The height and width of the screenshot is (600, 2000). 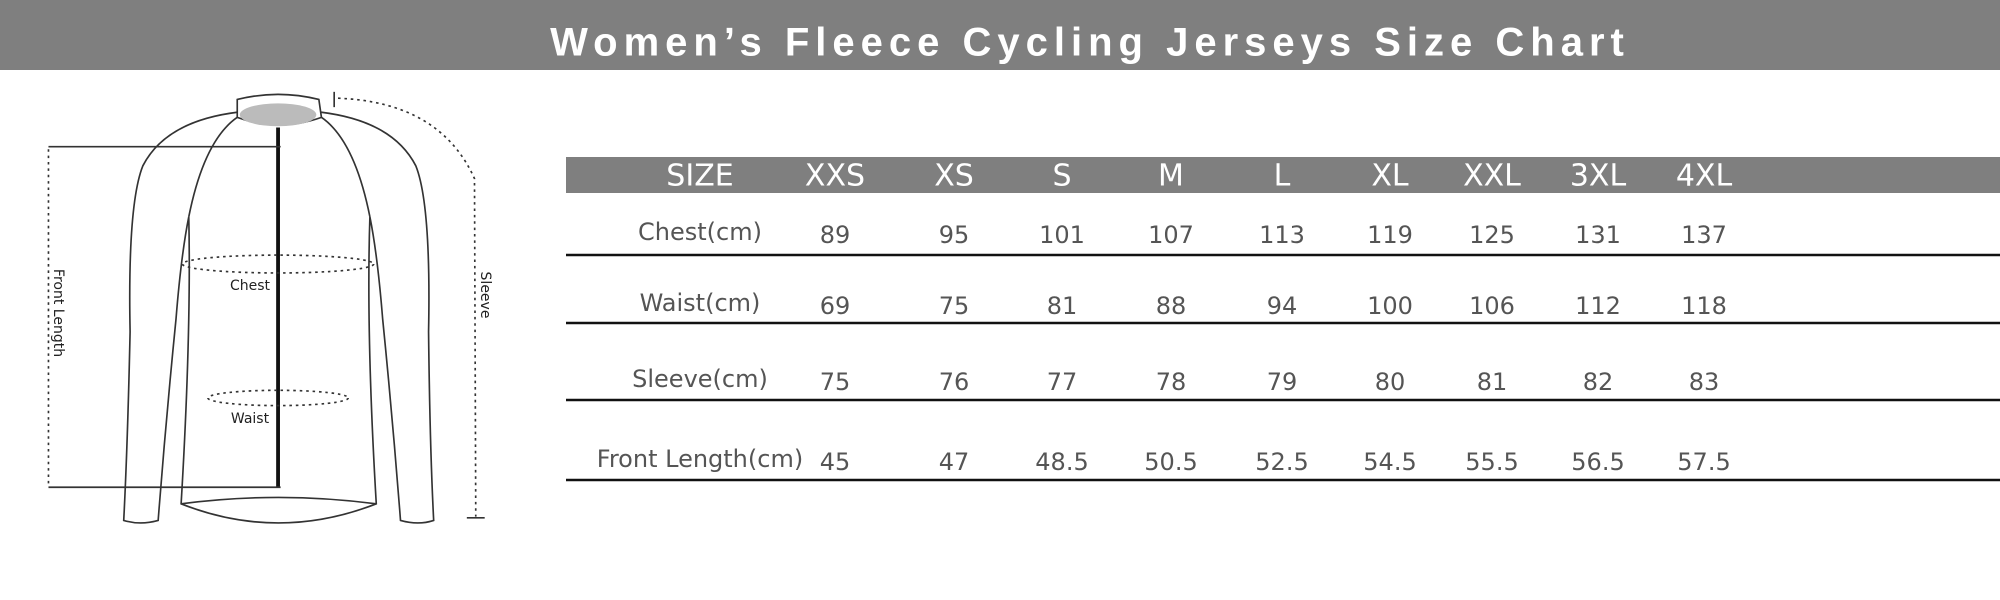 I want to click on front-length-label: Front Length, so click(x=58, y=313).